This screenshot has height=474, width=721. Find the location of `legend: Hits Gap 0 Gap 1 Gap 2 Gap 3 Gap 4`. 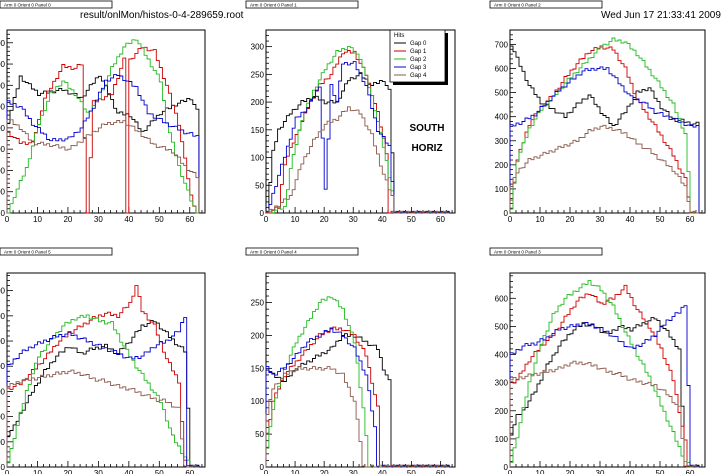

legend: Hits Gap 0 Gap 1 Gap 2 Gap 3 Gap 4 is located at coordinates (418, 57).